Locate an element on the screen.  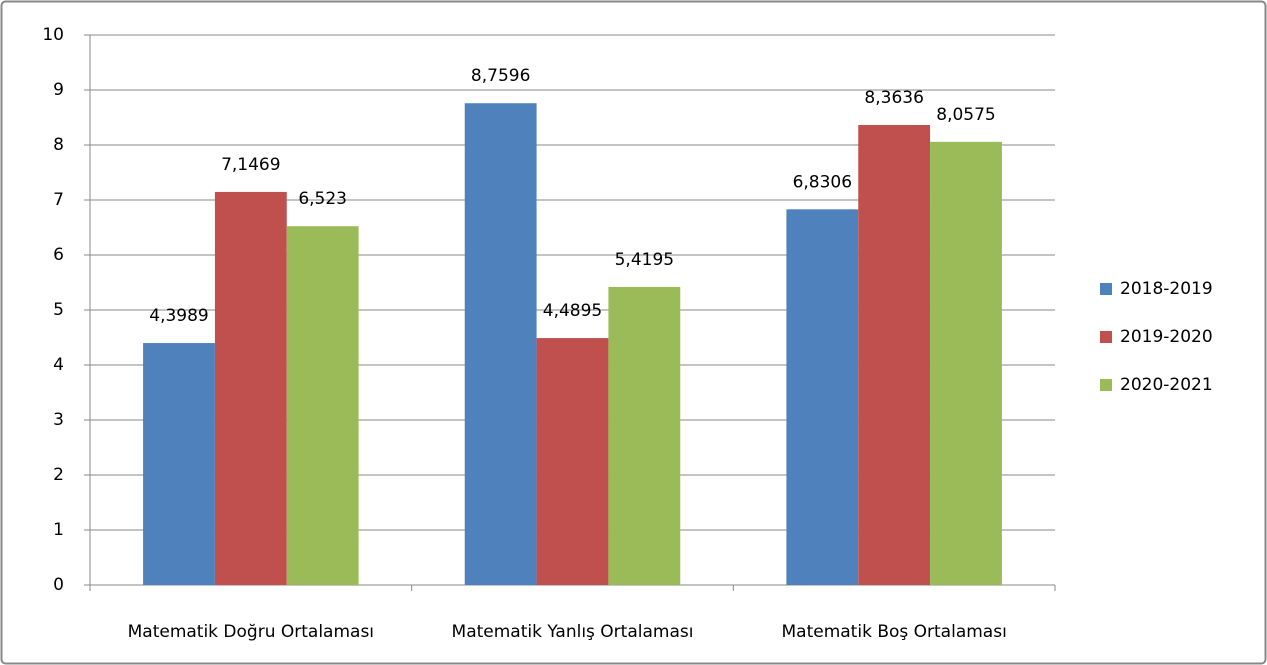
value-label: 6,8306 is located at coordinates (822, 182).